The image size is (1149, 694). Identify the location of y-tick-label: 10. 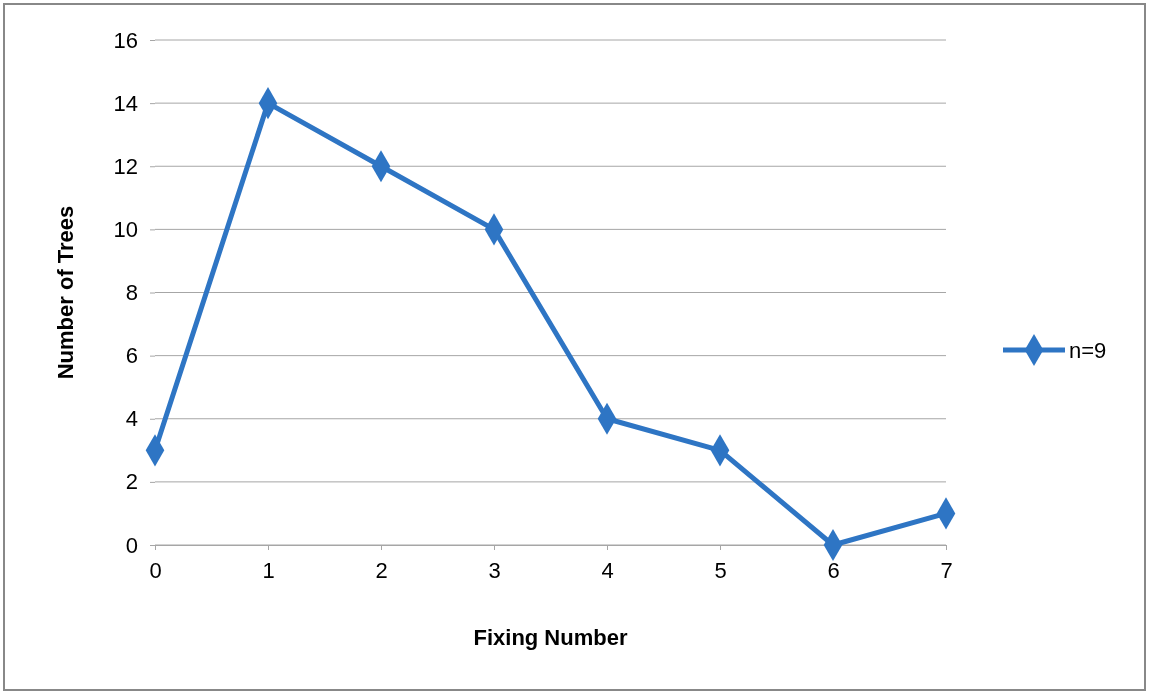
(125, 229).